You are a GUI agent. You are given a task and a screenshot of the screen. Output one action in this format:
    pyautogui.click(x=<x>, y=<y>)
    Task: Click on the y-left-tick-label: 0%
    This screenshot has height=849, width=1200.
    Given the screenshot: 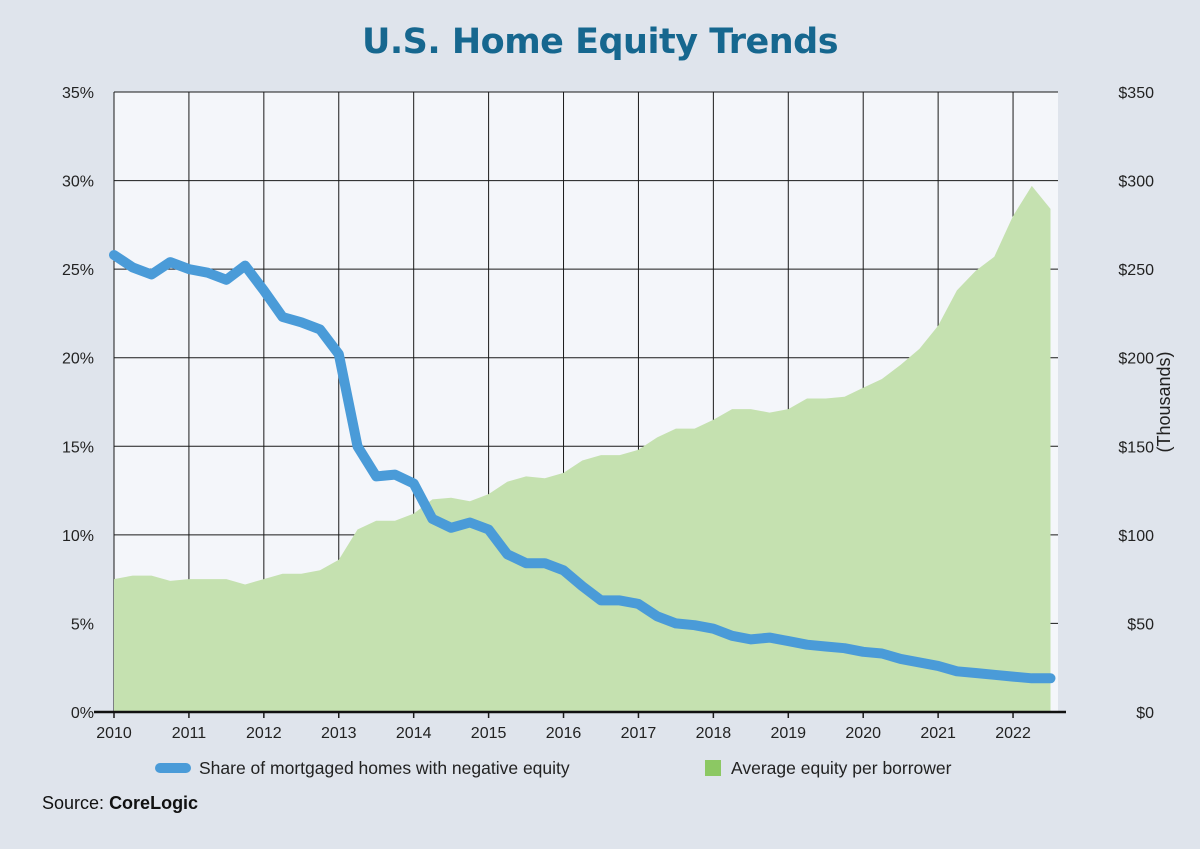 What is the action you would take?
    pyautogui.click(x=82, y=713)
    